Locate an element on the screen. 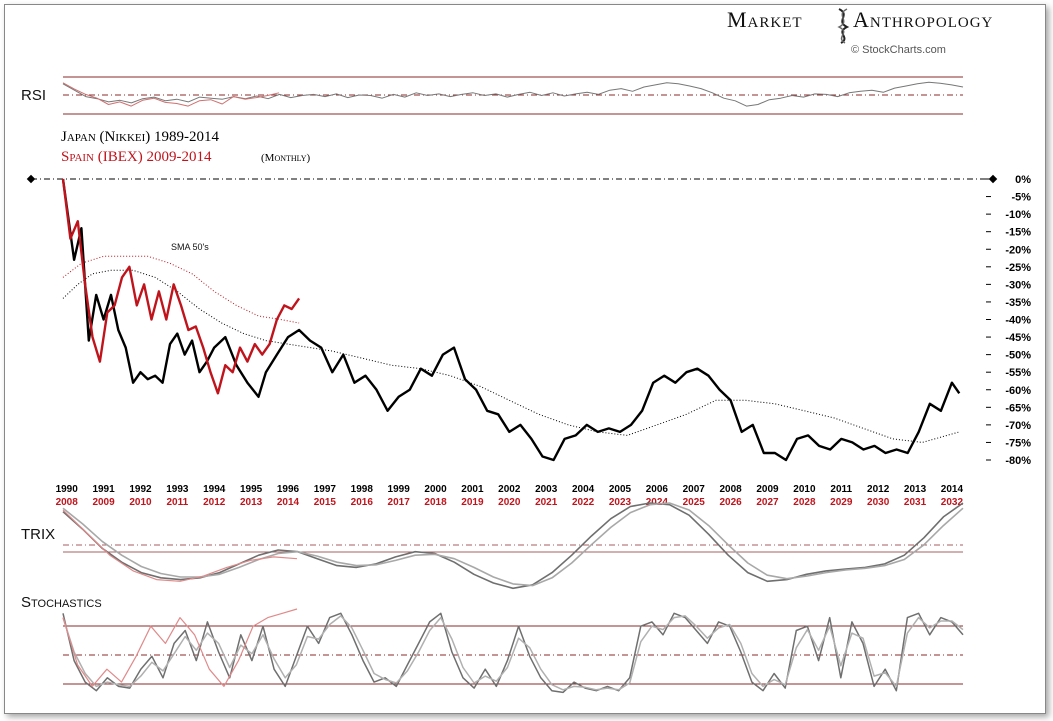 The height and width of the screenshot is (721, 1053). x-tick-label-japan: 1991 is located at coordinates (103, 489).